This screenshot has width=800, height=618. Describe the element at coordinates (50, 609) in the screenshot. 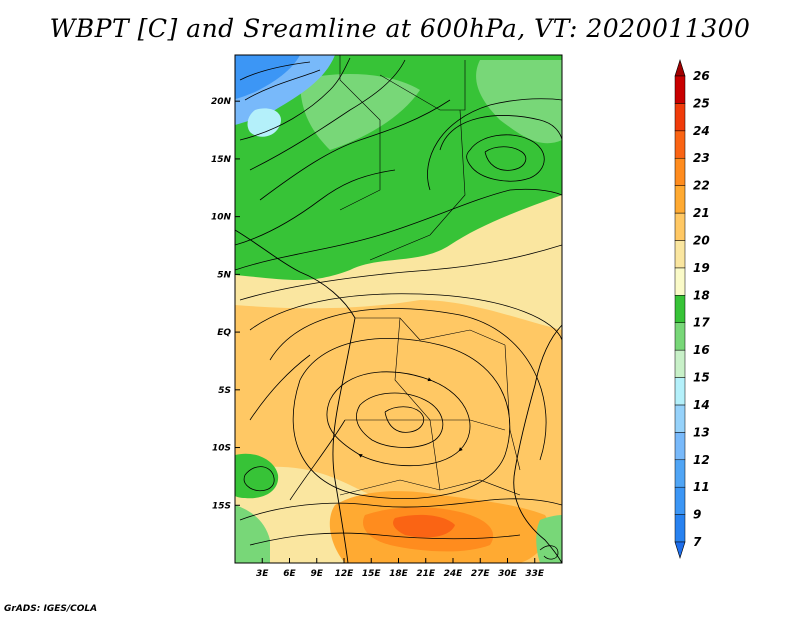

I see `credit-label: GrADS: IGES/COLA` at that location.